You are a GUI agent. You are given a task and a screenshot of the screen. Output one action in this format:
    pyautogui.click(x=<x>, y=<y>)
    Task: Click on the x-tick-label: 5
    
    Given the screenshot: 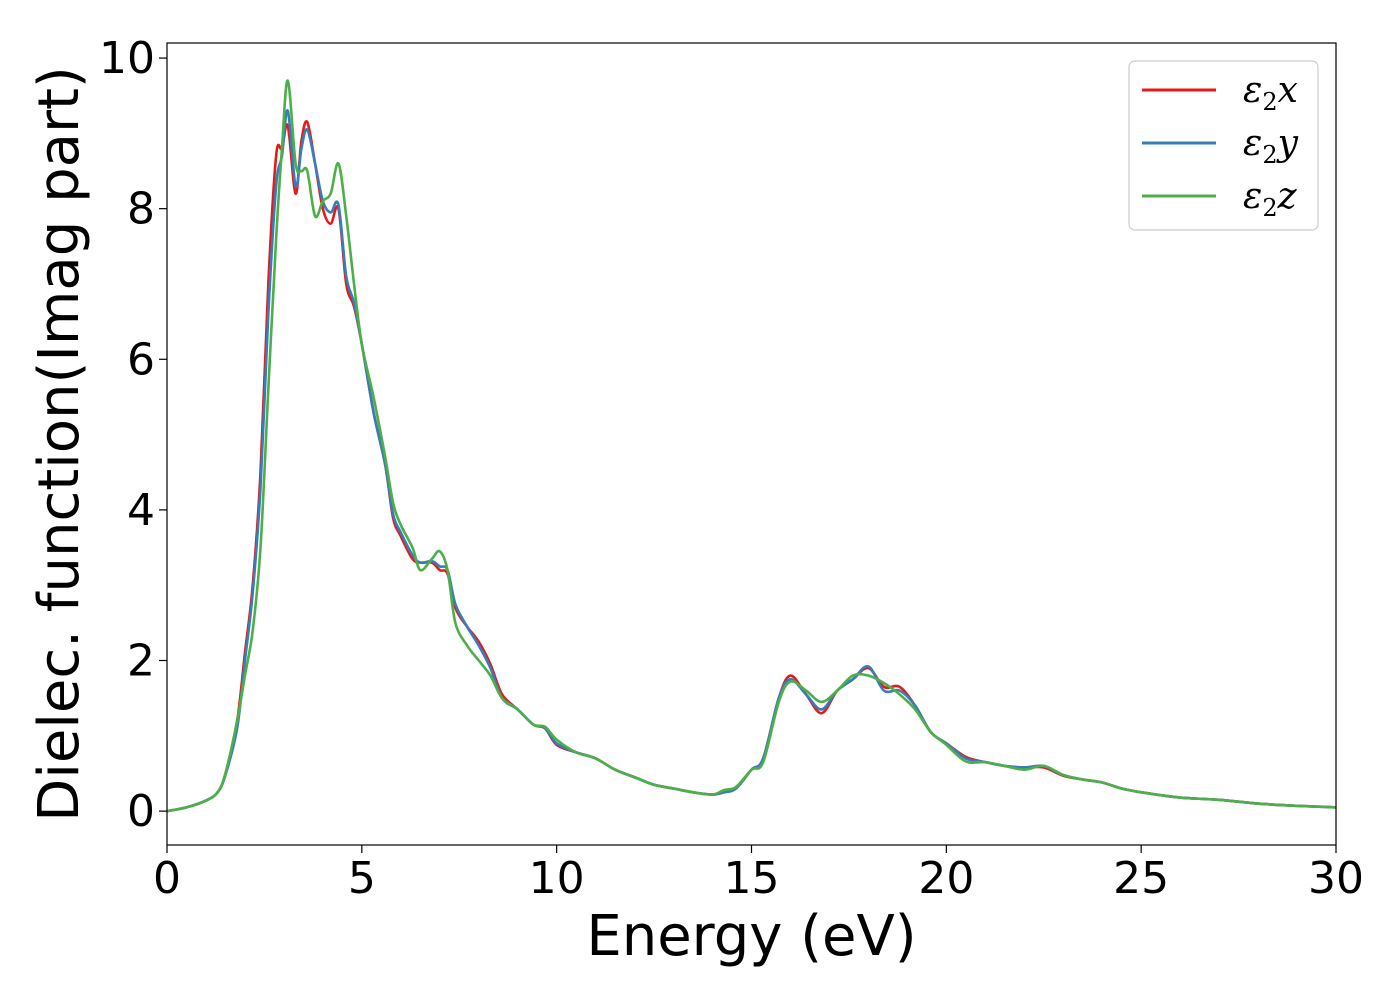 What is the action you would take?
    pyautogui.click(x=362, y=878)
    